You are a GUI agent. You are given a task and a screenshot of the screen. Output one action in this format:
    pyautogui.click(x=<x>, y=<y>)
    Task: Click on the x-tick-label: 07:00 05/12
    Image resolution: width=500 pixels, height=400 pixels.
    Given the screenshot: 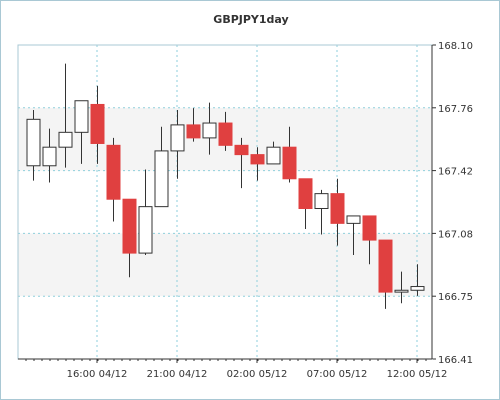 What is the action you would take?
    pyautogui.click(x=337, y=374)
    